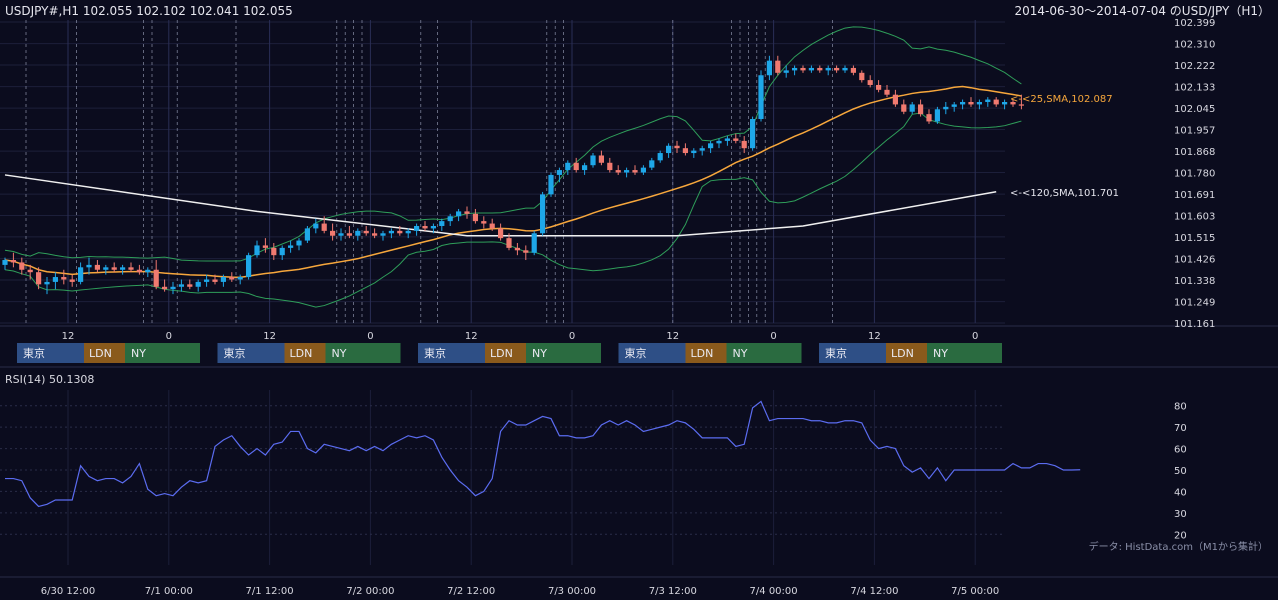 The height and width of the screenshot is (600, 1278). What do you see at coordinates (672, 336) in the screenshot?
I see `hour-tick-label: 12` at bounding box center [672, 336].